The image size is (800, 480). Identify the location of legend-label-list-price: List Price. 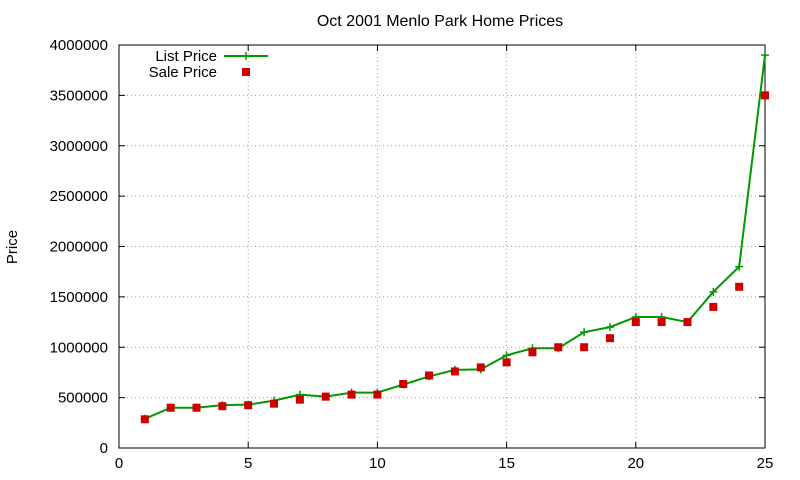
(186, 56).